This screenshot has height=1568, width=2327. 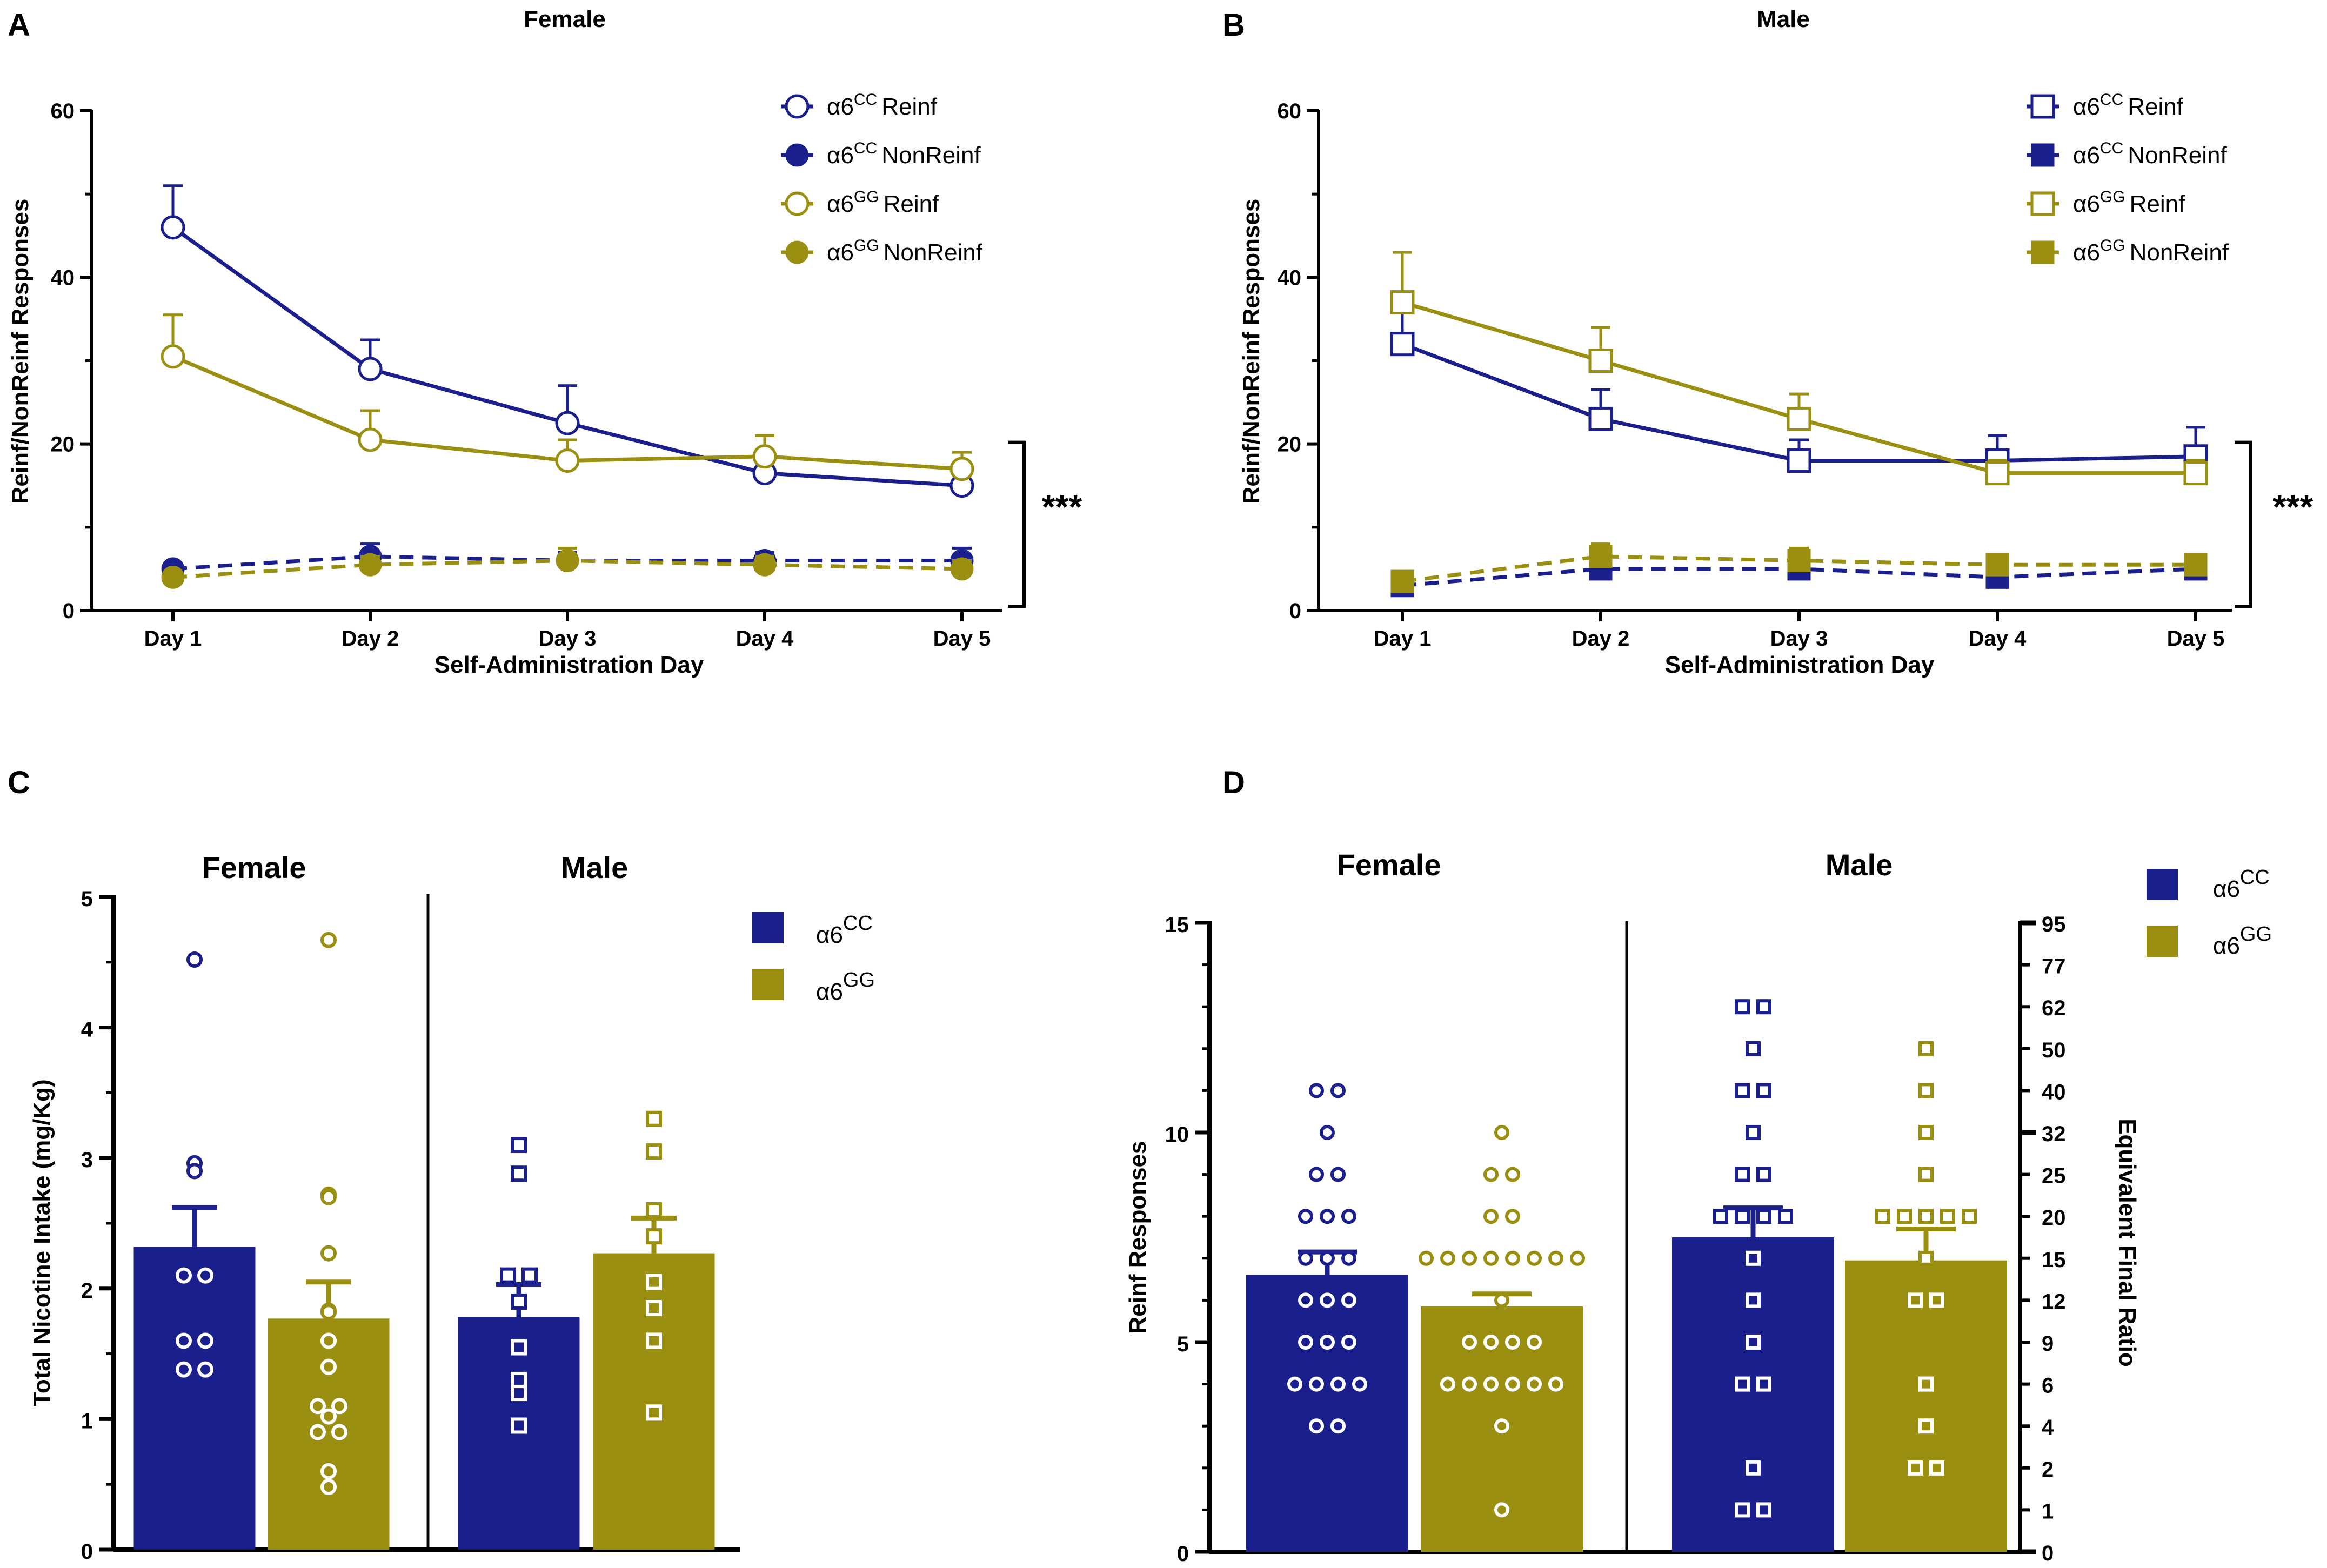 I want to click on panel-a-series-gg-reinf-point, so click(x=764, y=456).